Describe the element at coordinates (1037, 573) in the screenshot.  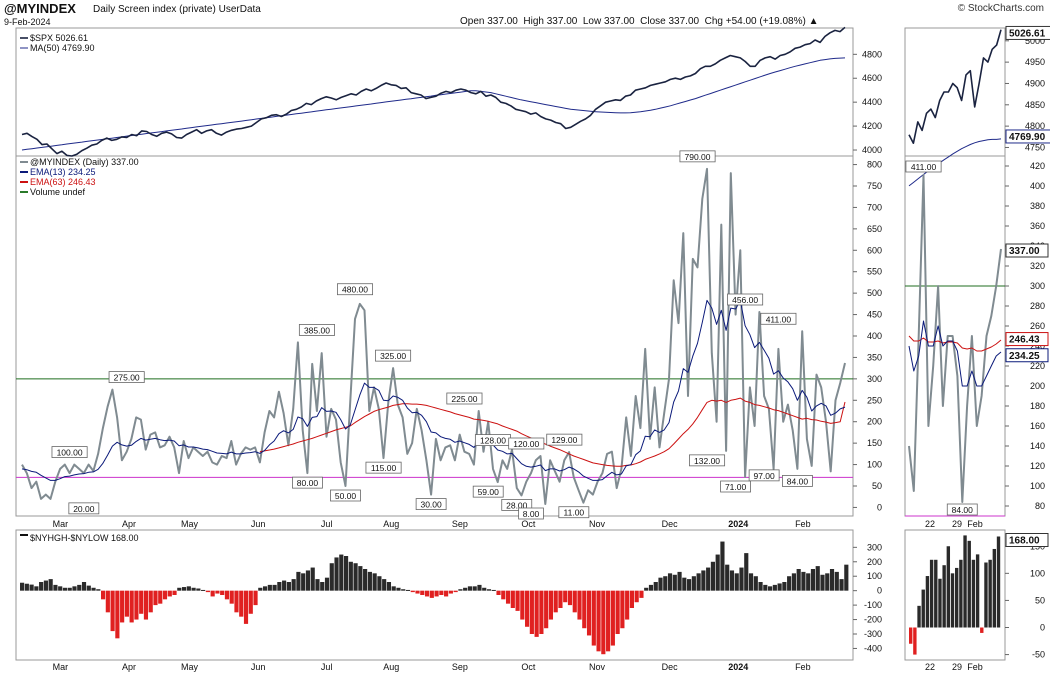
I see `side-y-tick-label: 100` at that location.